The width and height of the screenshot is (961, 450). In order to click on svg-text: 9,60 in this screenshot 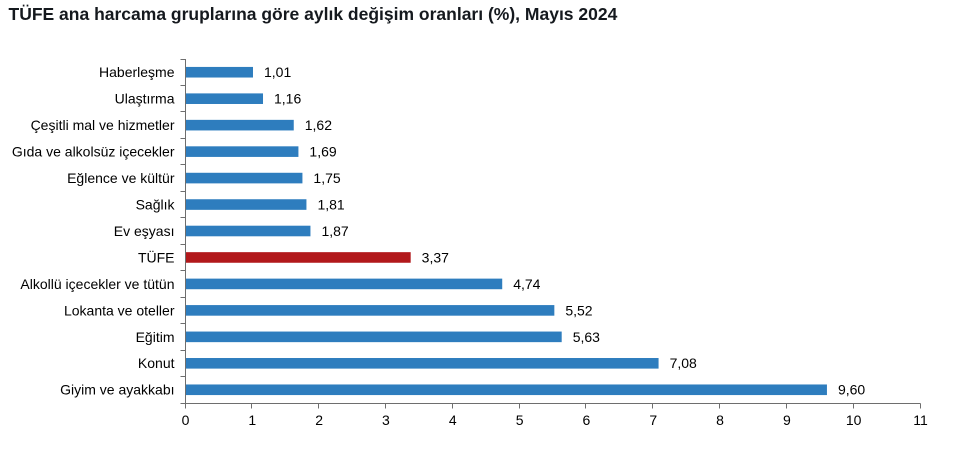, I will do `click(851, 390)`.